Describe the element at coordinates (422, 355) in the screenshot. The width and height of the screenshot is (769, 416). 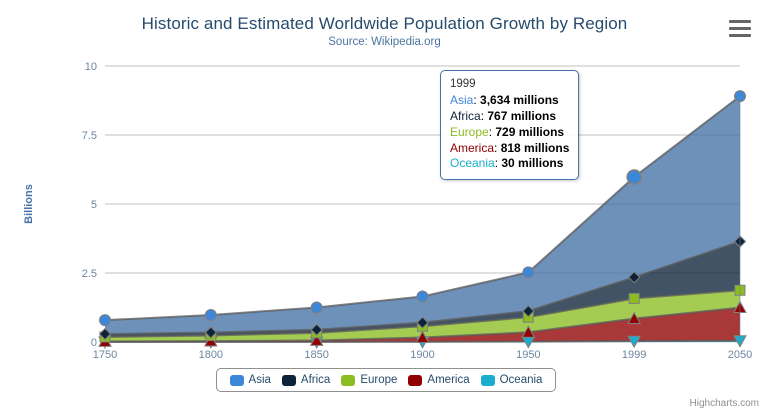
I see `x-axis-tick-label: 1900` at that location.